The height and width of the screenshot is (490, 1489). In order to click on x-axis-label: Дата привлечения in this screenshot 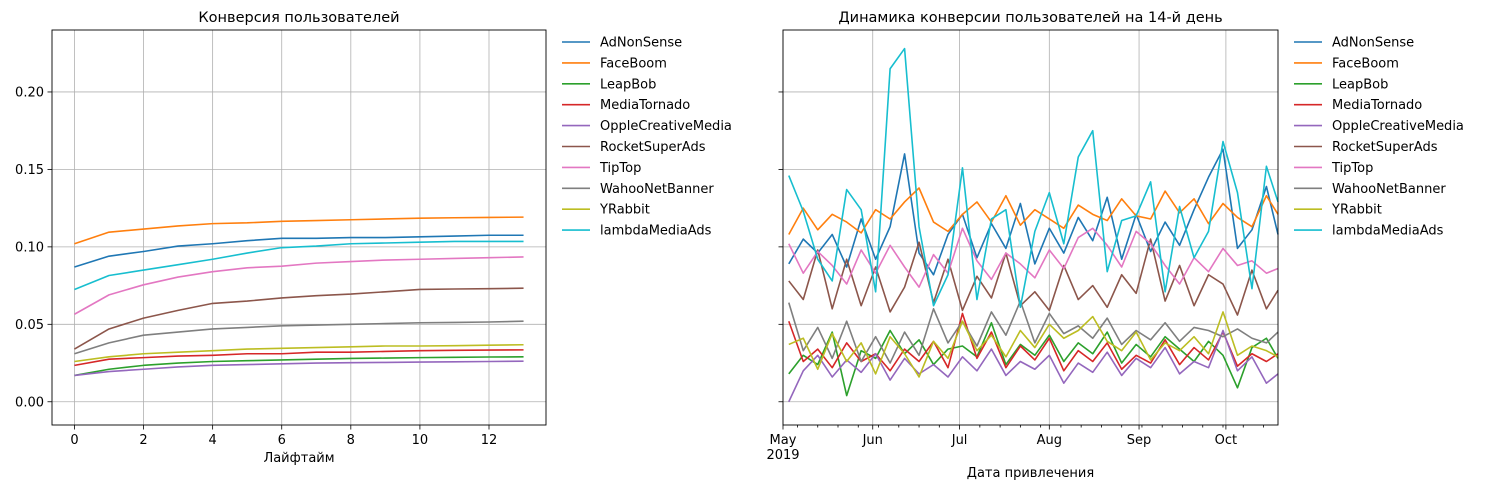, I will do `click(1030, 473)`.